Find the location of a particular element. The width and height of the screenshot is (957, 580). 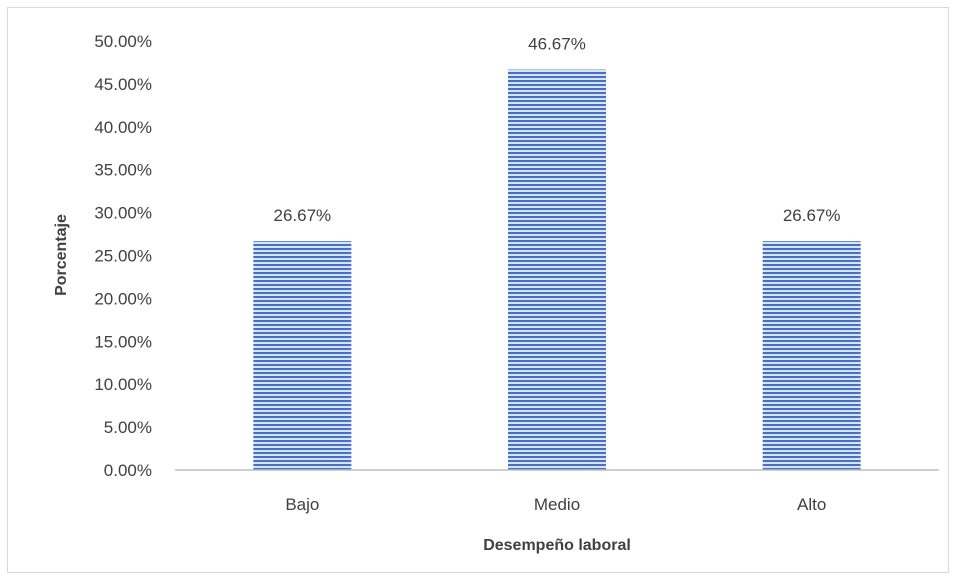

y-tick-label: 50.00% is located at coordinates (123, 41).